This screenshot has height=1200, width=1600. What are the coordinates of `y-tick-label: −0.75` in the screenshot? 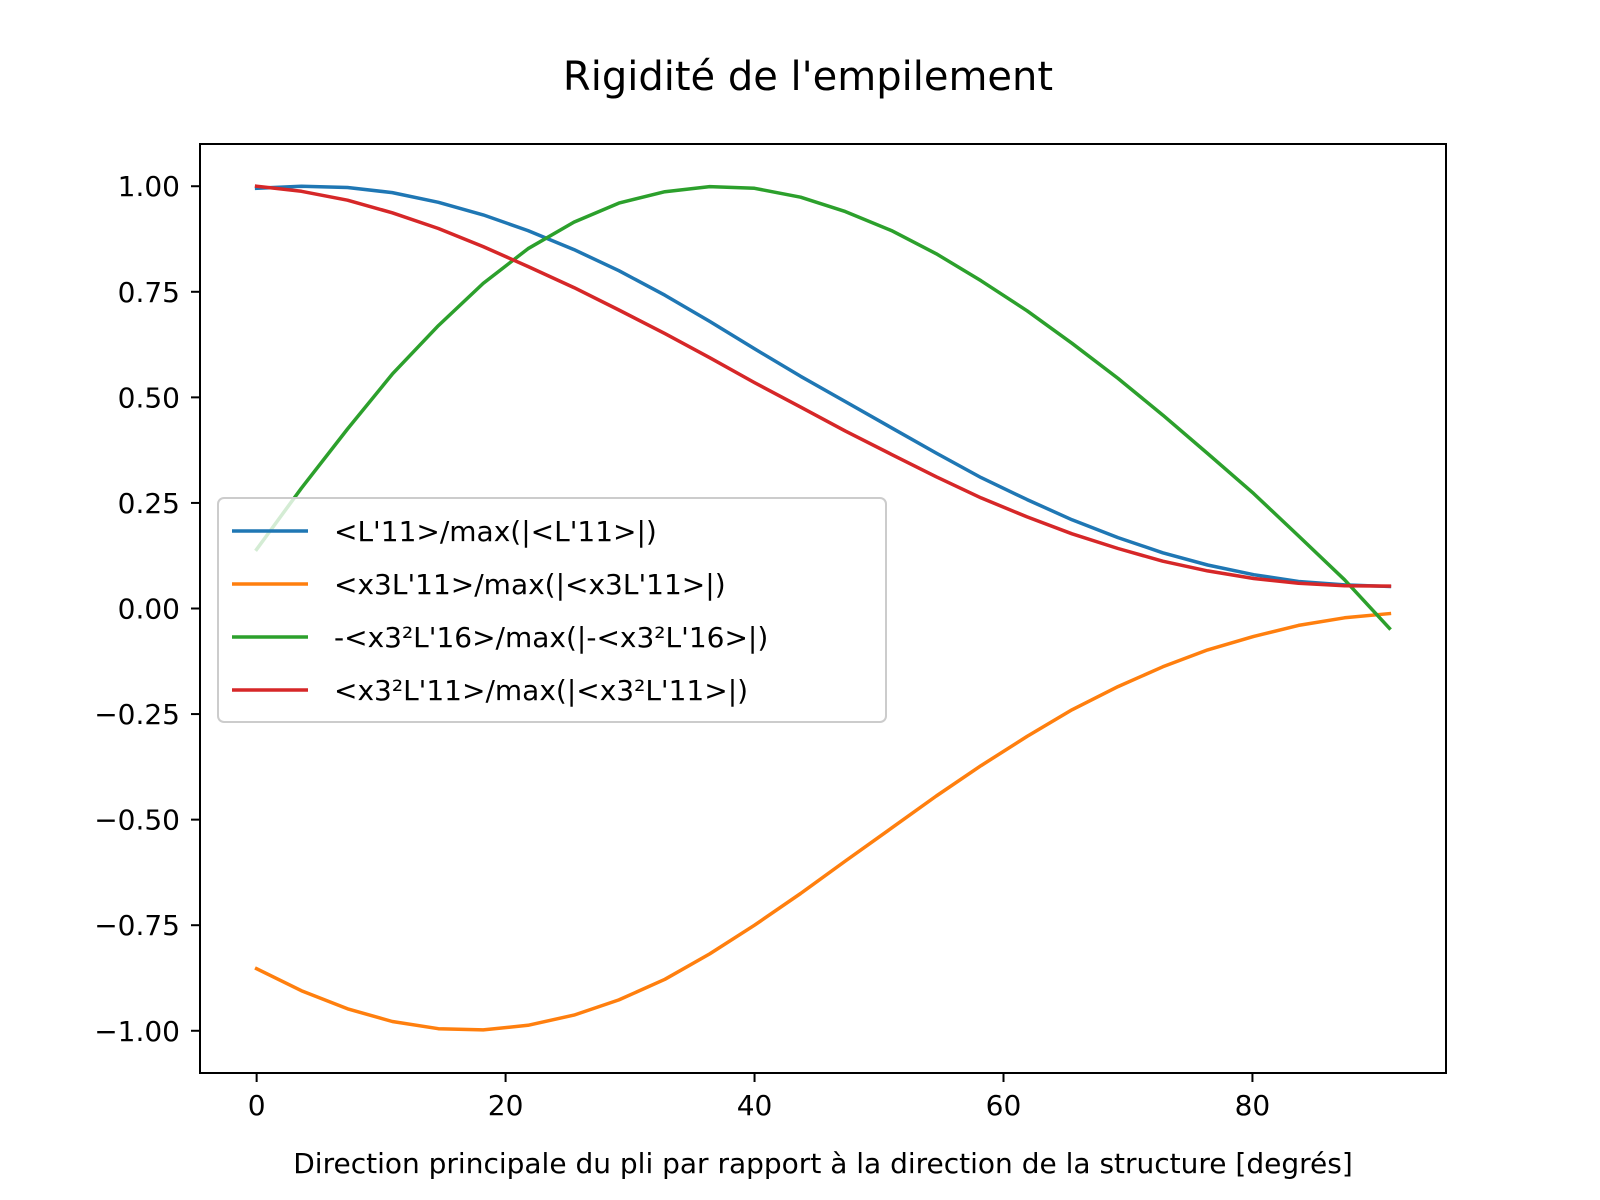 It's located at (137, 925).